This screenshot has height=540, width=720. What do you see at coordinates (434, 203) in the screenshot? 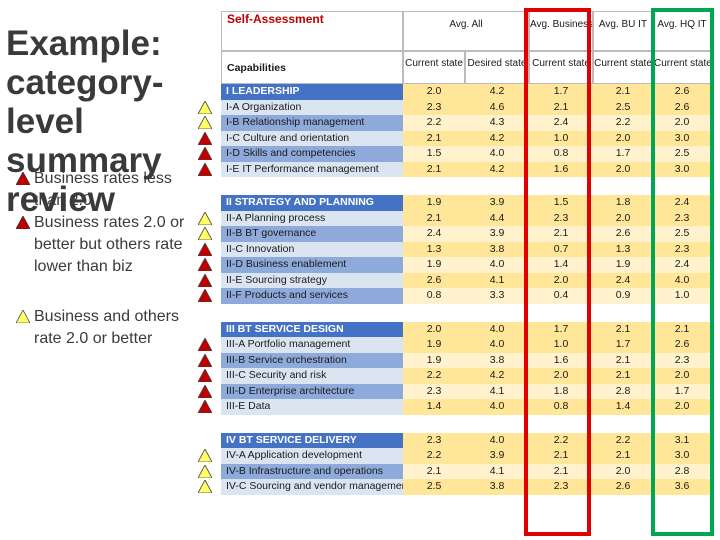
I see `section-value: 1.9` at bounding box center [434, 203].